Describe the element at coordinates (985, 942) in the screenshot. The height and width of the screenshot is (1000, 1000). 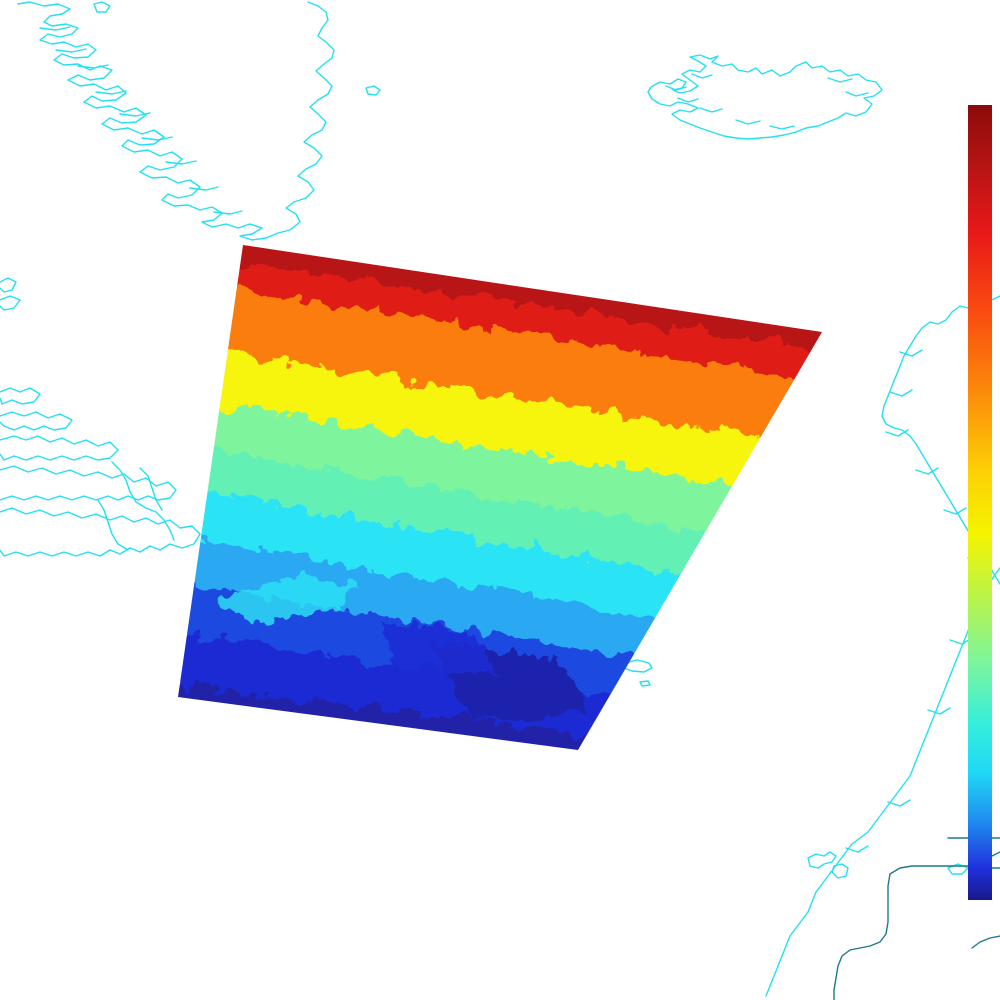
I see `border-spur-east` at that location.